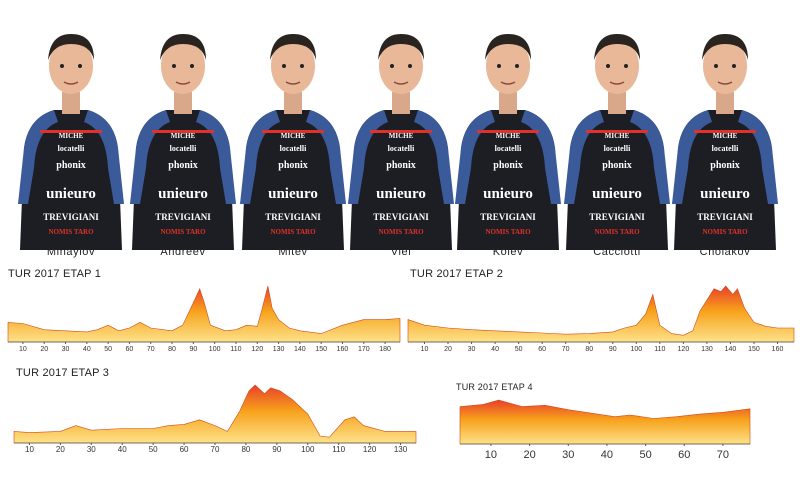 This screenshot has height=484, width=800. What do you see at coordinates (55, 274) in the screenshot?
I see `stage-title: TUR 2017 ETAP 1` at bounding box center [55, 274].